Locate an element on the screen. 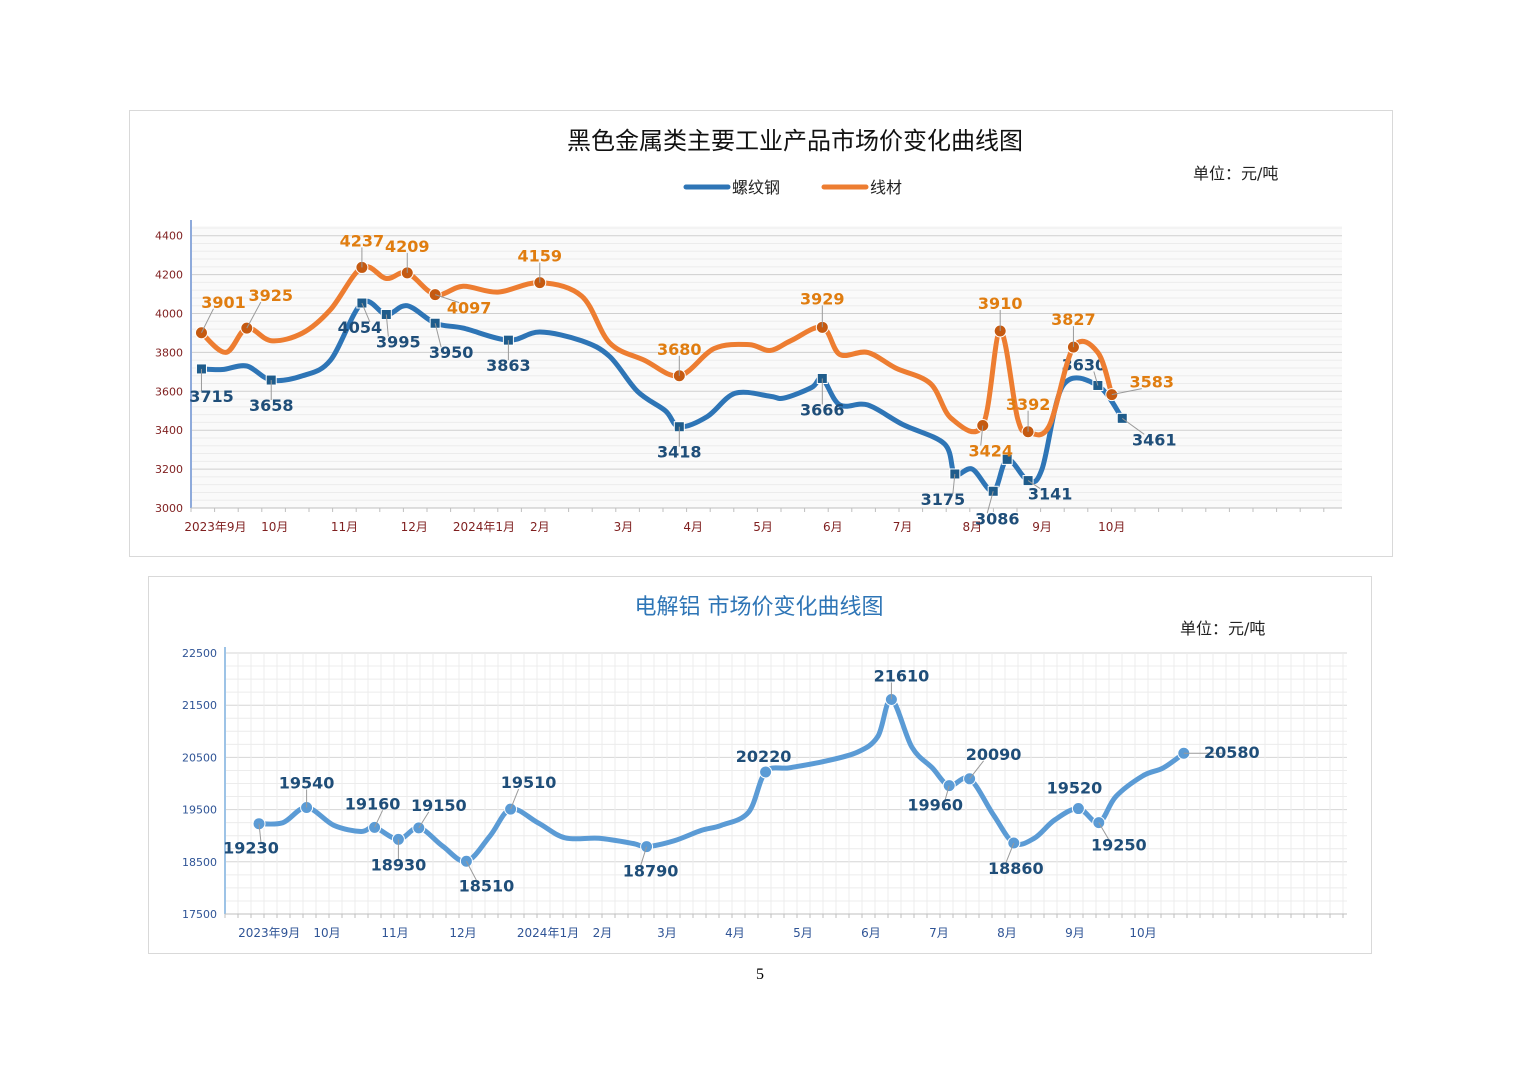  data-label: 3666 is located at coordinates (822, 409).